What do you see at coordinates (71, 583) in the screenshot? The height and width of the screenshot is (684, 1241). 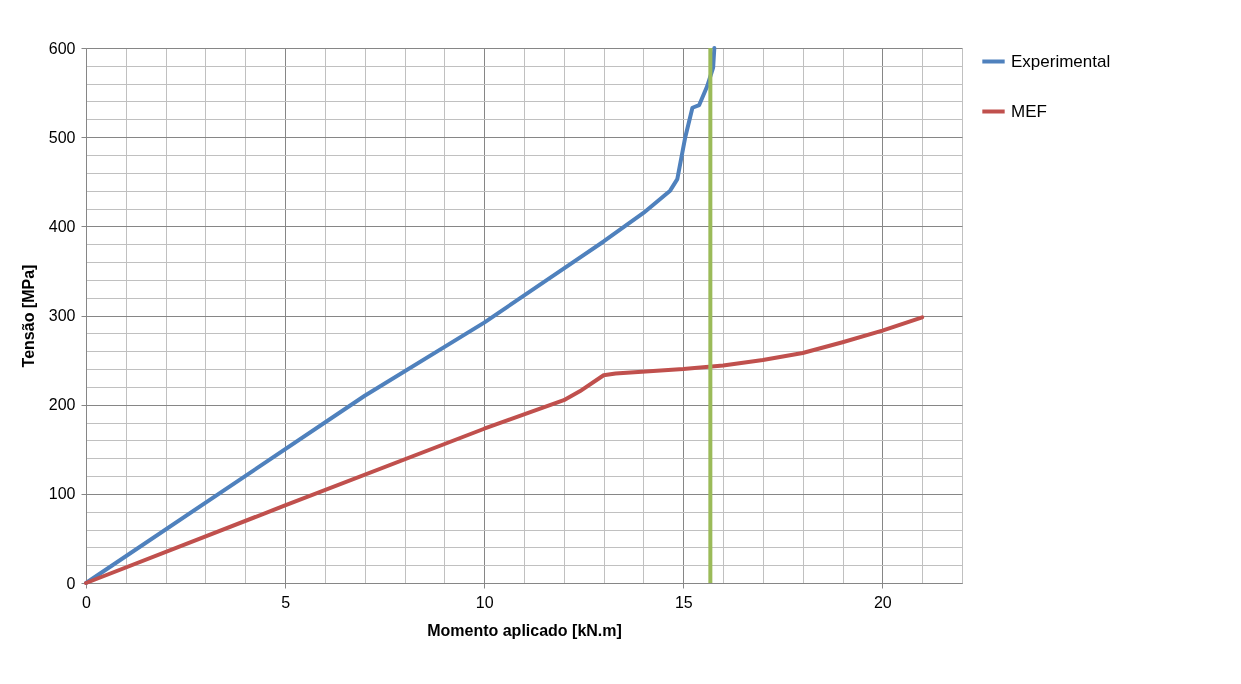 I see `y-tick-label: 0` at bounding box center [71, 583].